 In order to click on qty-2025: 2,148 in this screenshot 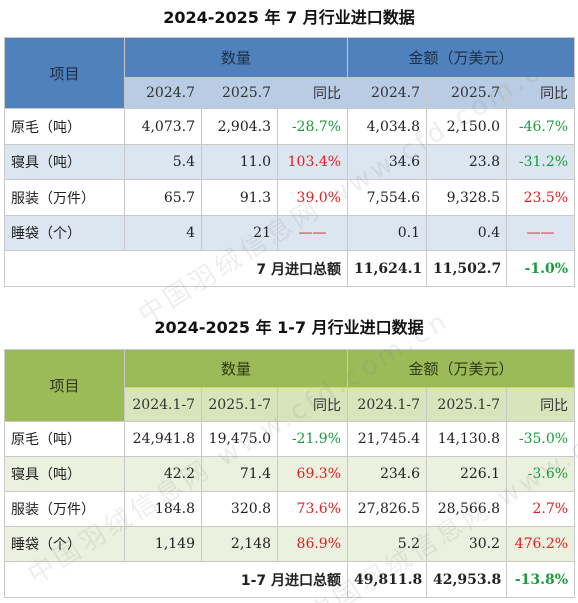, I will do `click(239, 544)`.